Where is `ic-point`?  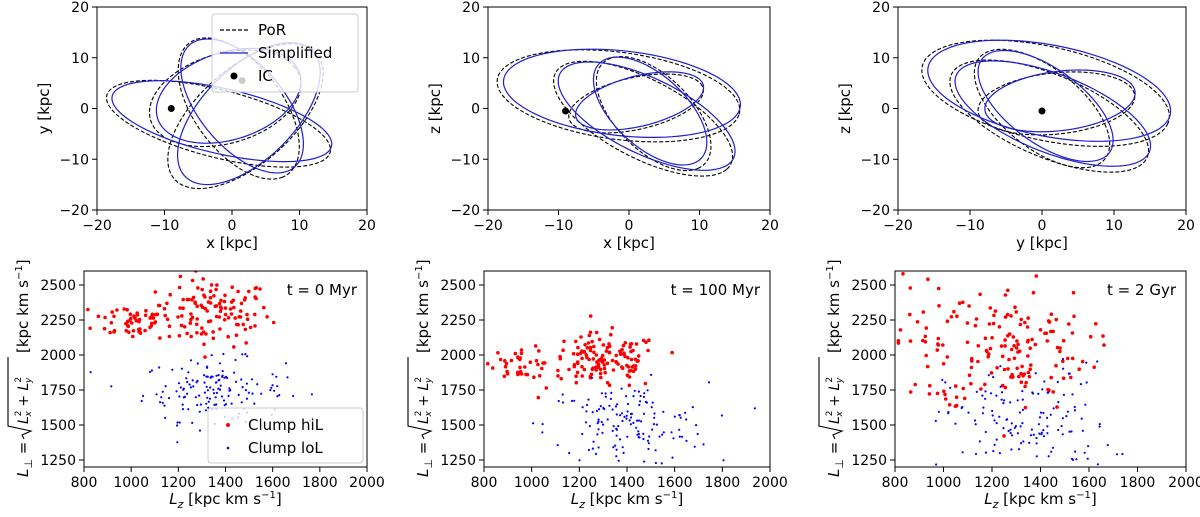 ic-point is located at coordinates (1042, 111).